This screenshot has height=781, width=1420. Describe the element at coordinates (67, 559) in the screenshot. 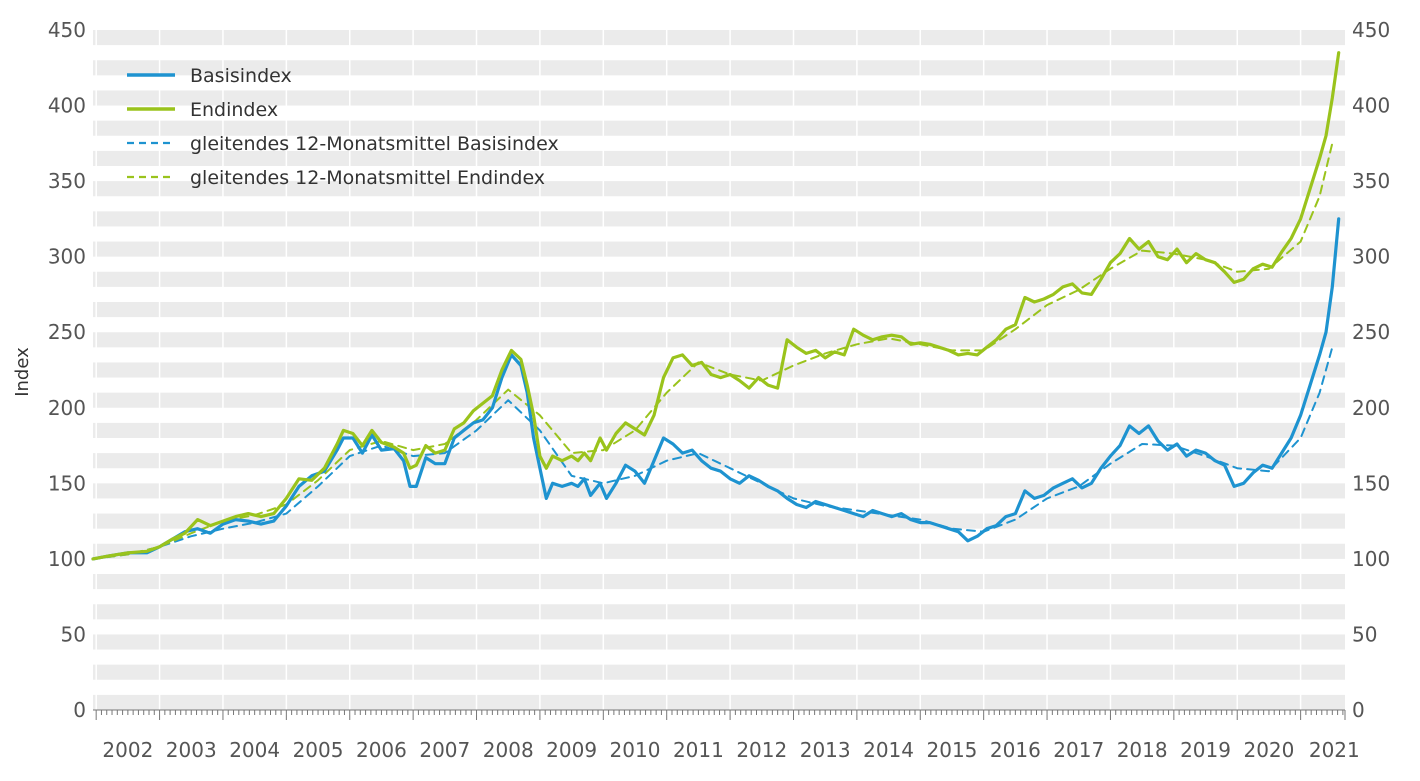

I see `y-tick-label-left: 100` at that location.